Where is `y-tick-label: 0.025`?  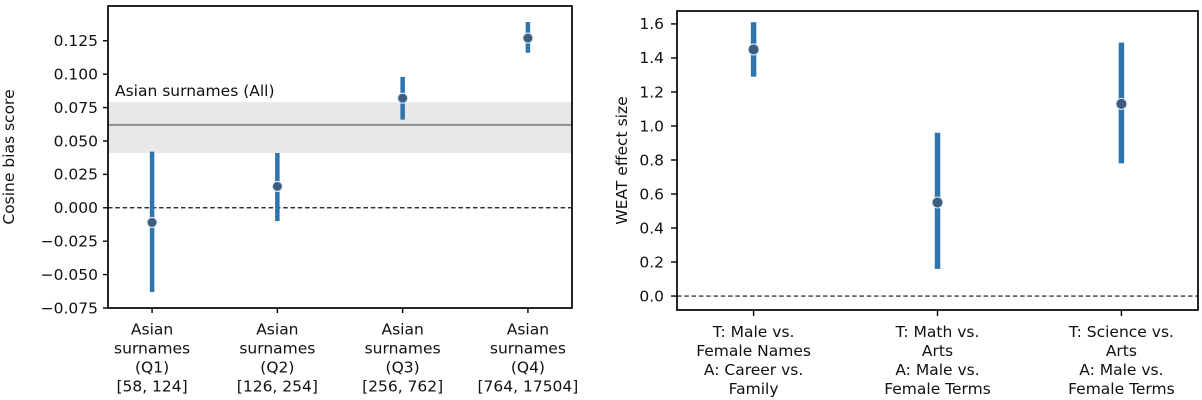
y-tick-label: 0.025 is located at coordinates (76, 175).